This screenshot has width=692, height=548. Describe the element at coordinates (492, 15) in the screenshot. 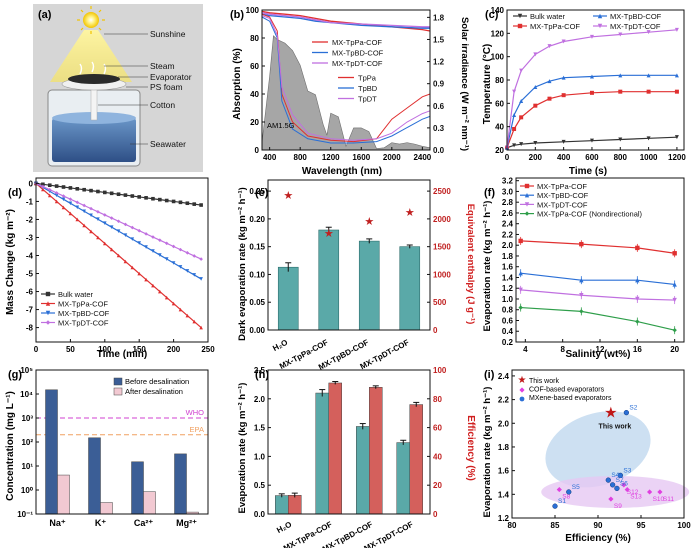

I see `panel-c-tag: (c)` at that location.